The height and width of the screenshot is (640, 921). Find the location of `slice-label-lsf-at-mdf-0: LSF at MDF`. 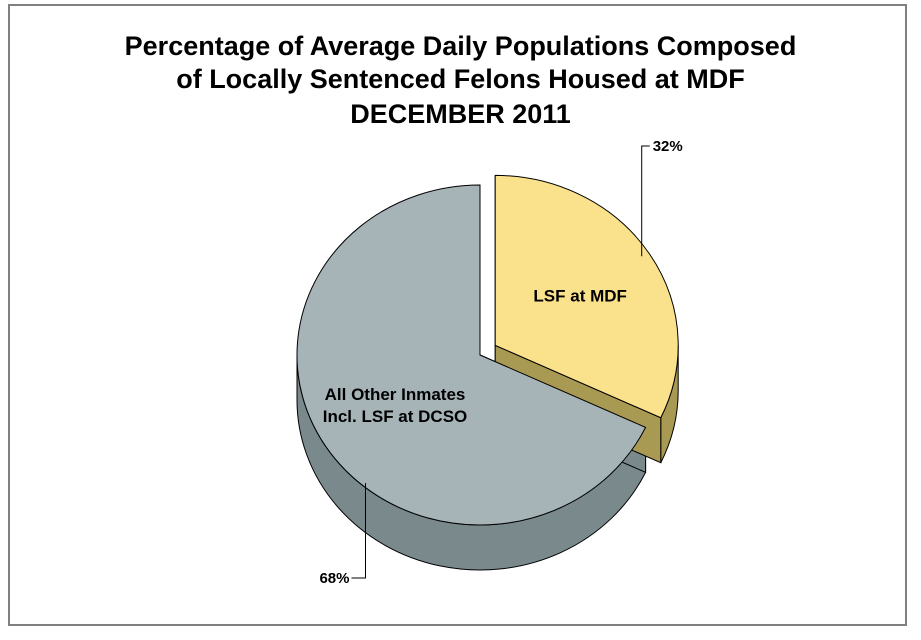

slice-label-lsf-at-mdf-0: LSF at MDF is located at coordinates (580, 295).